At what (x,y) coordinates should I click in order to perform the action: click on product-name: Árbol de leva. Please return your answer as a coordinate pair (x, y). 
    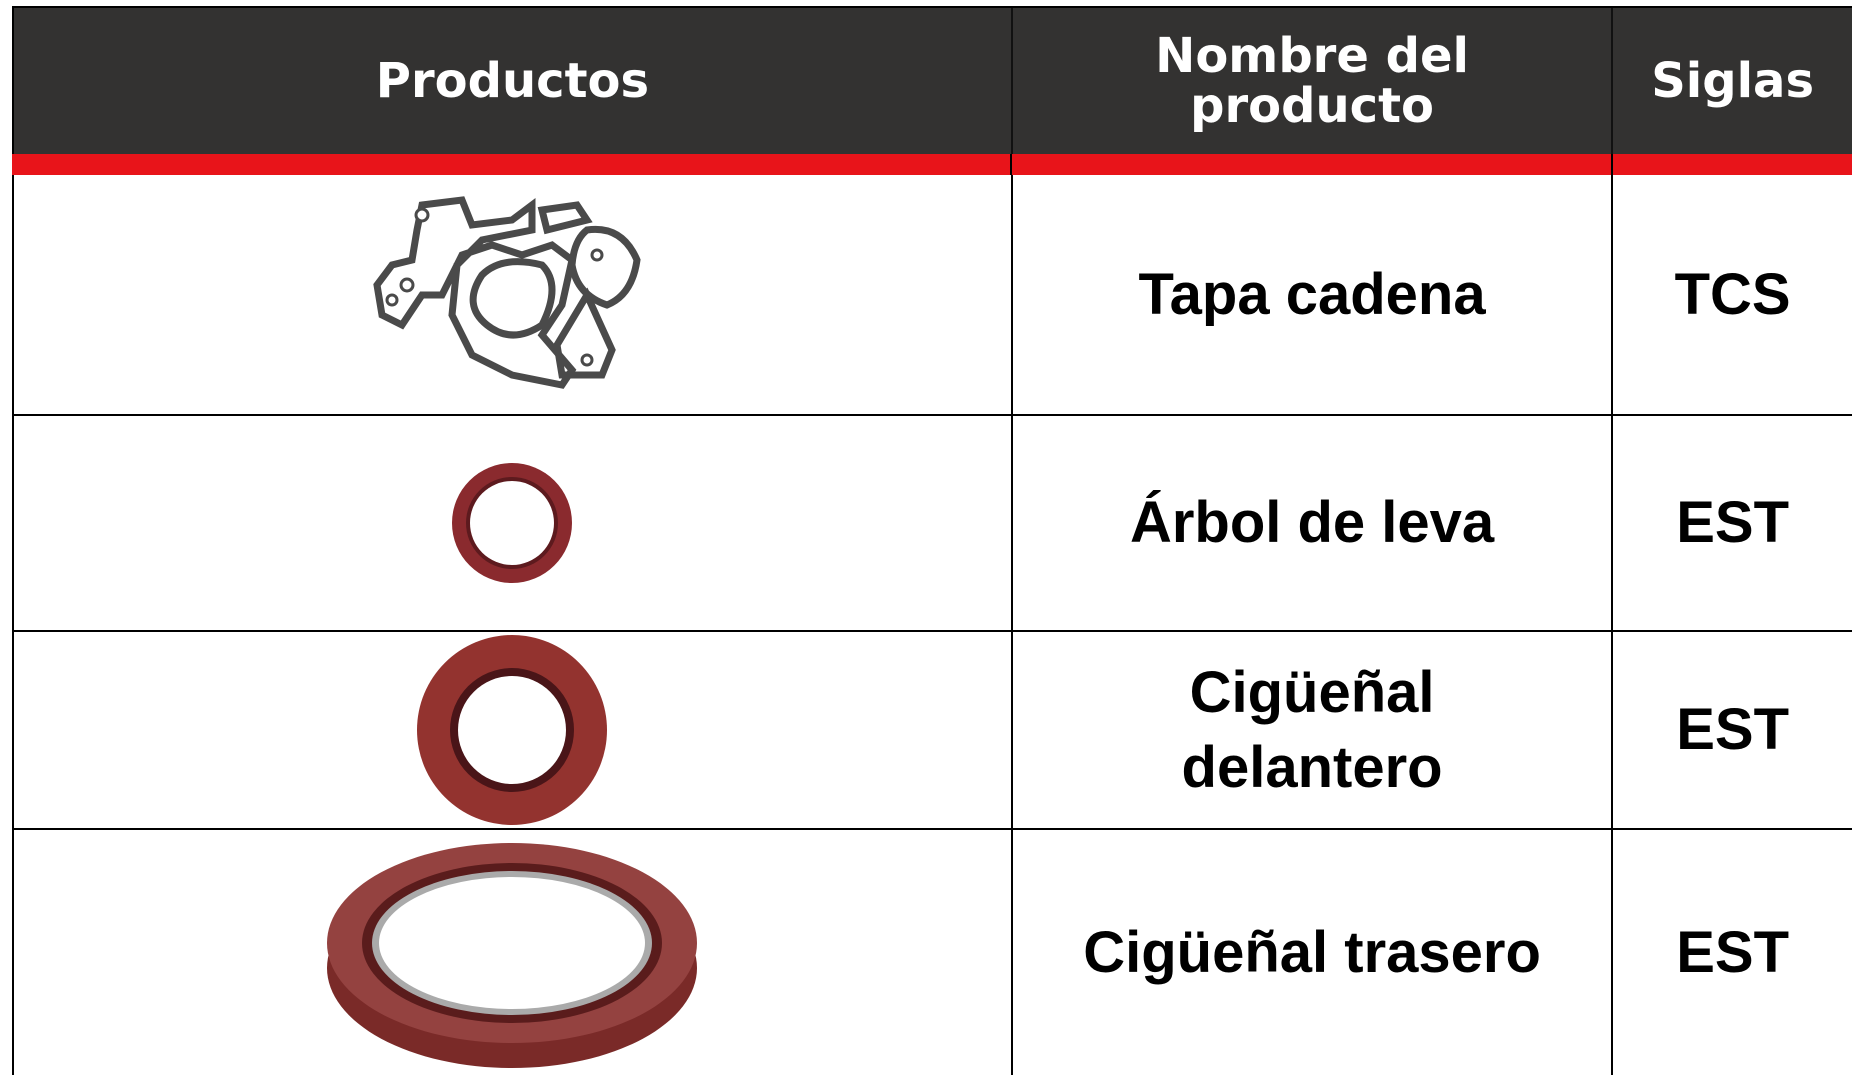
    Looking at the image, I should click on (1312, 523).